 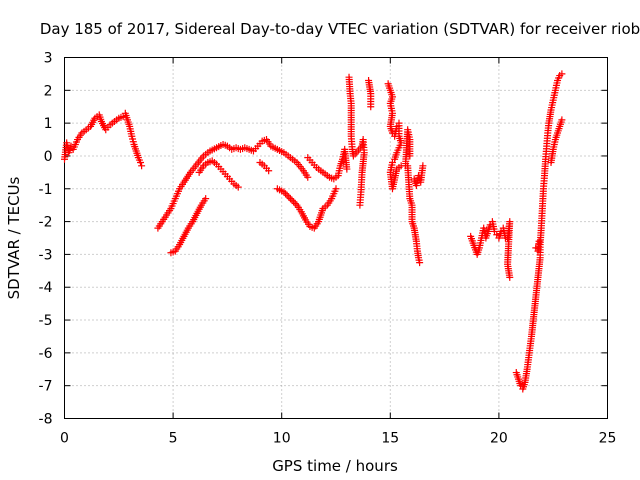 What do you see at coordinates (173, 439) in the screenshot?
I see `x-tick-label: 5` at bounding box center [173, 439].